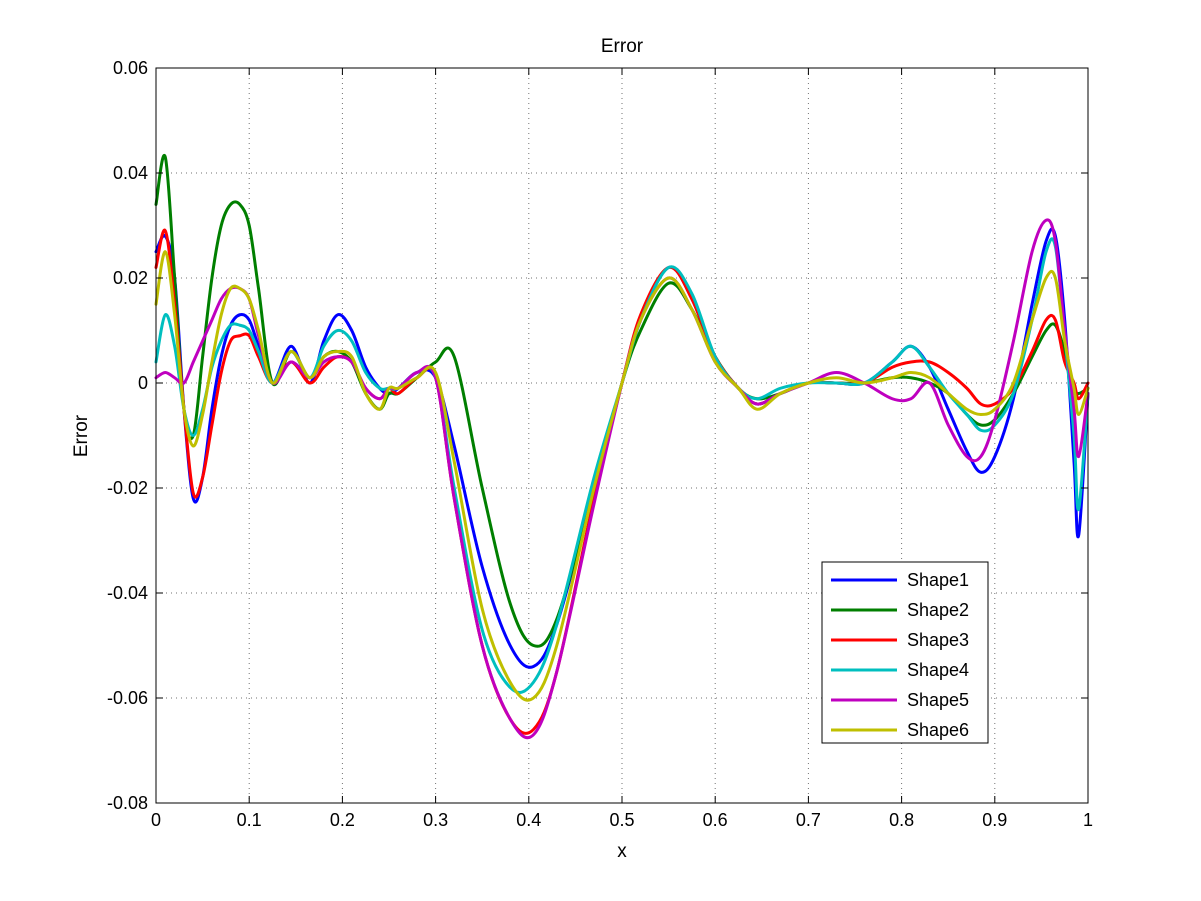 The image size is (1201, 901). I want to click on x-tick-label: 0.6, so click(715, 820).